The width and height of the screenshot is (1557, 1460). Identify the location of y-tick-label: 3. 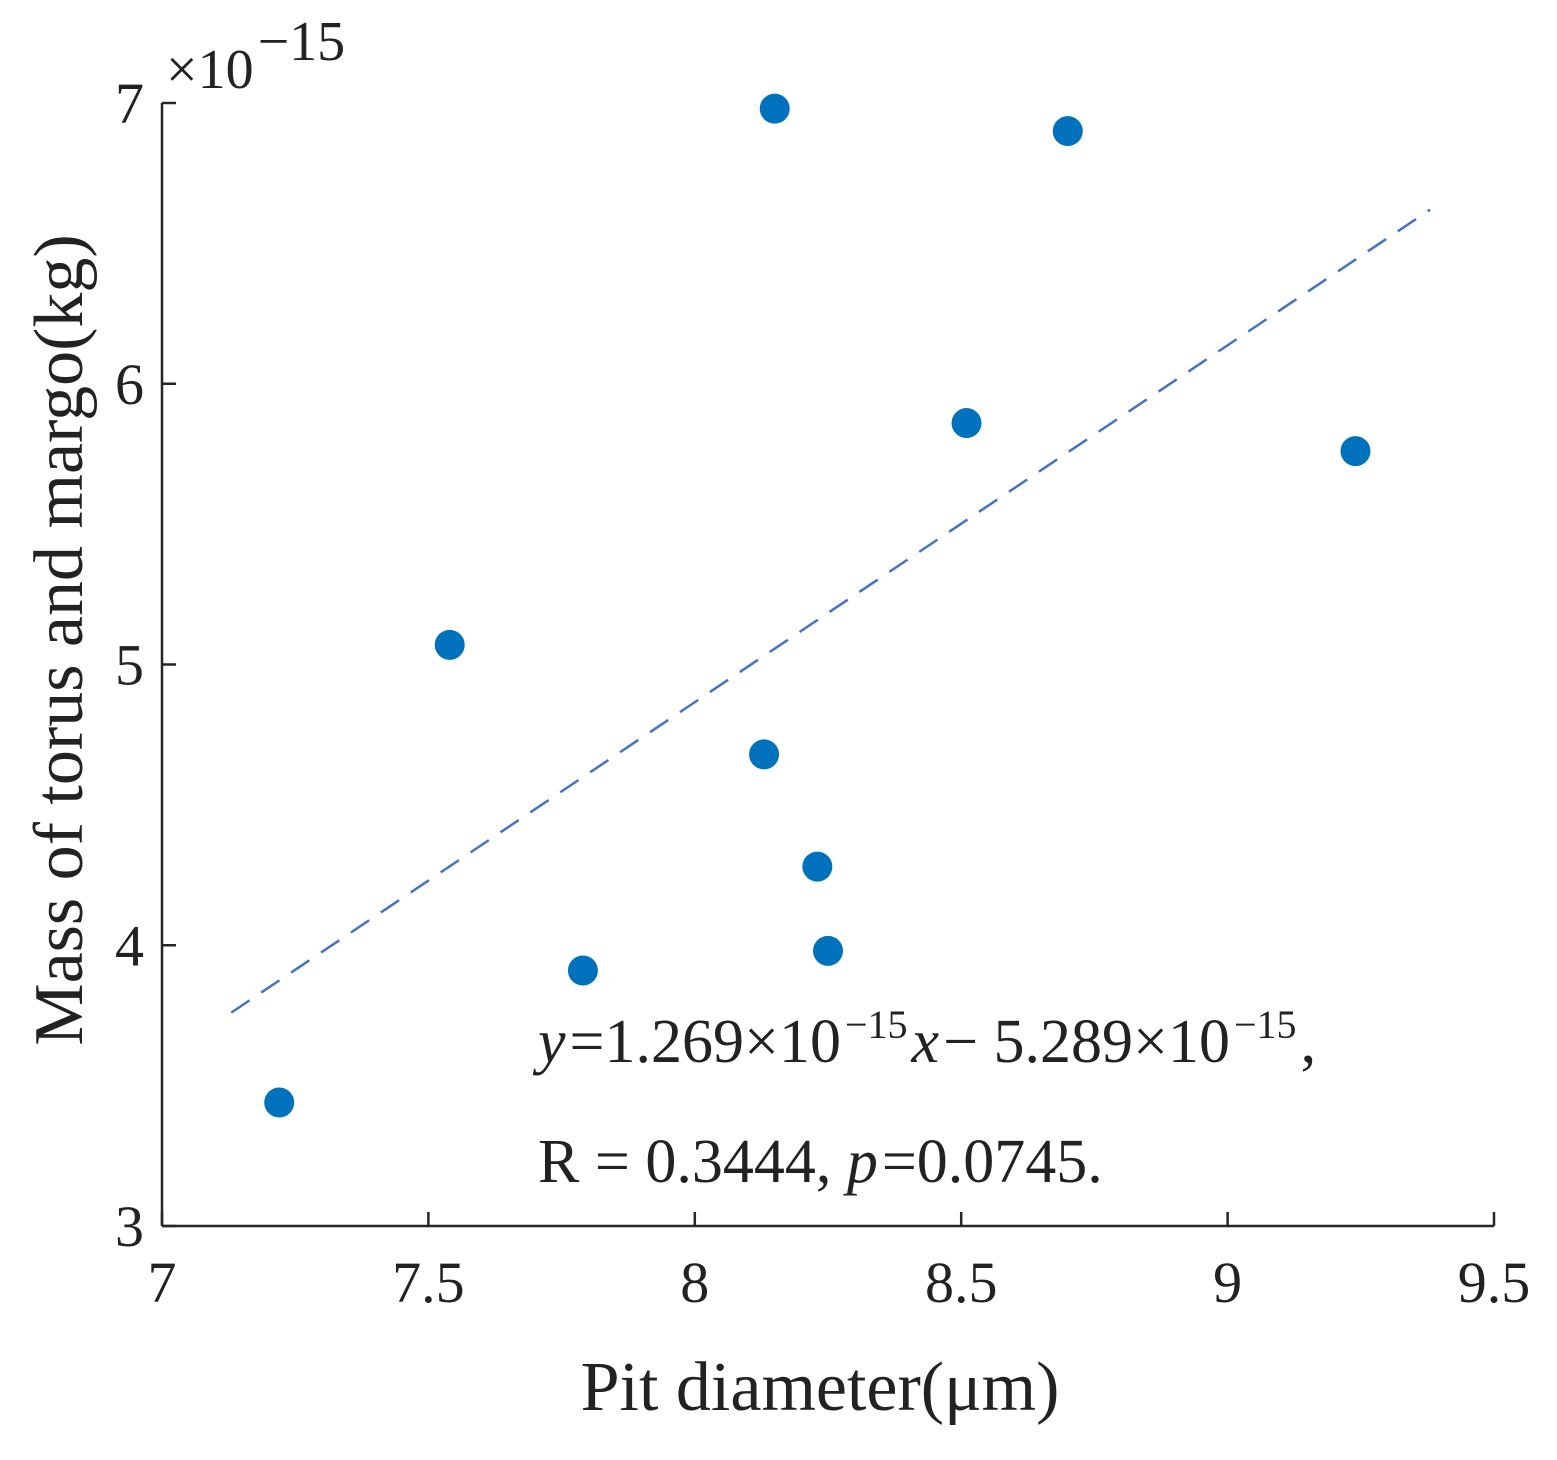
(129, 1226).